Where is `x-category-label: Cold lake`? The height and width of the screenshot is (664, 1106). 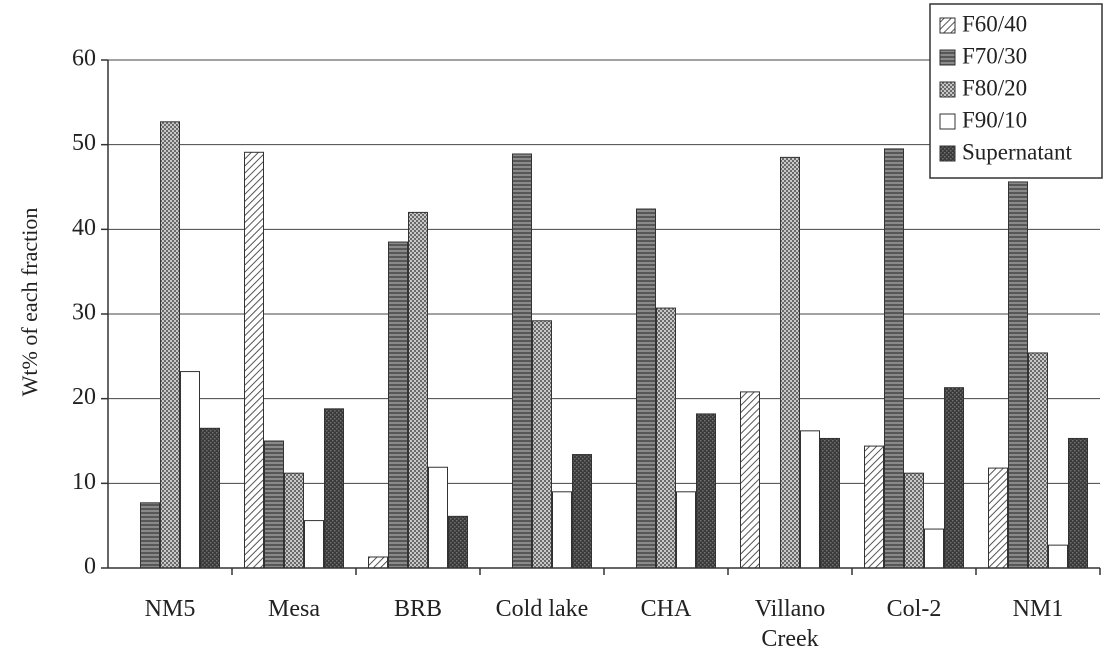
x-category-label: Cold lake is located at coordinates (542, 609).